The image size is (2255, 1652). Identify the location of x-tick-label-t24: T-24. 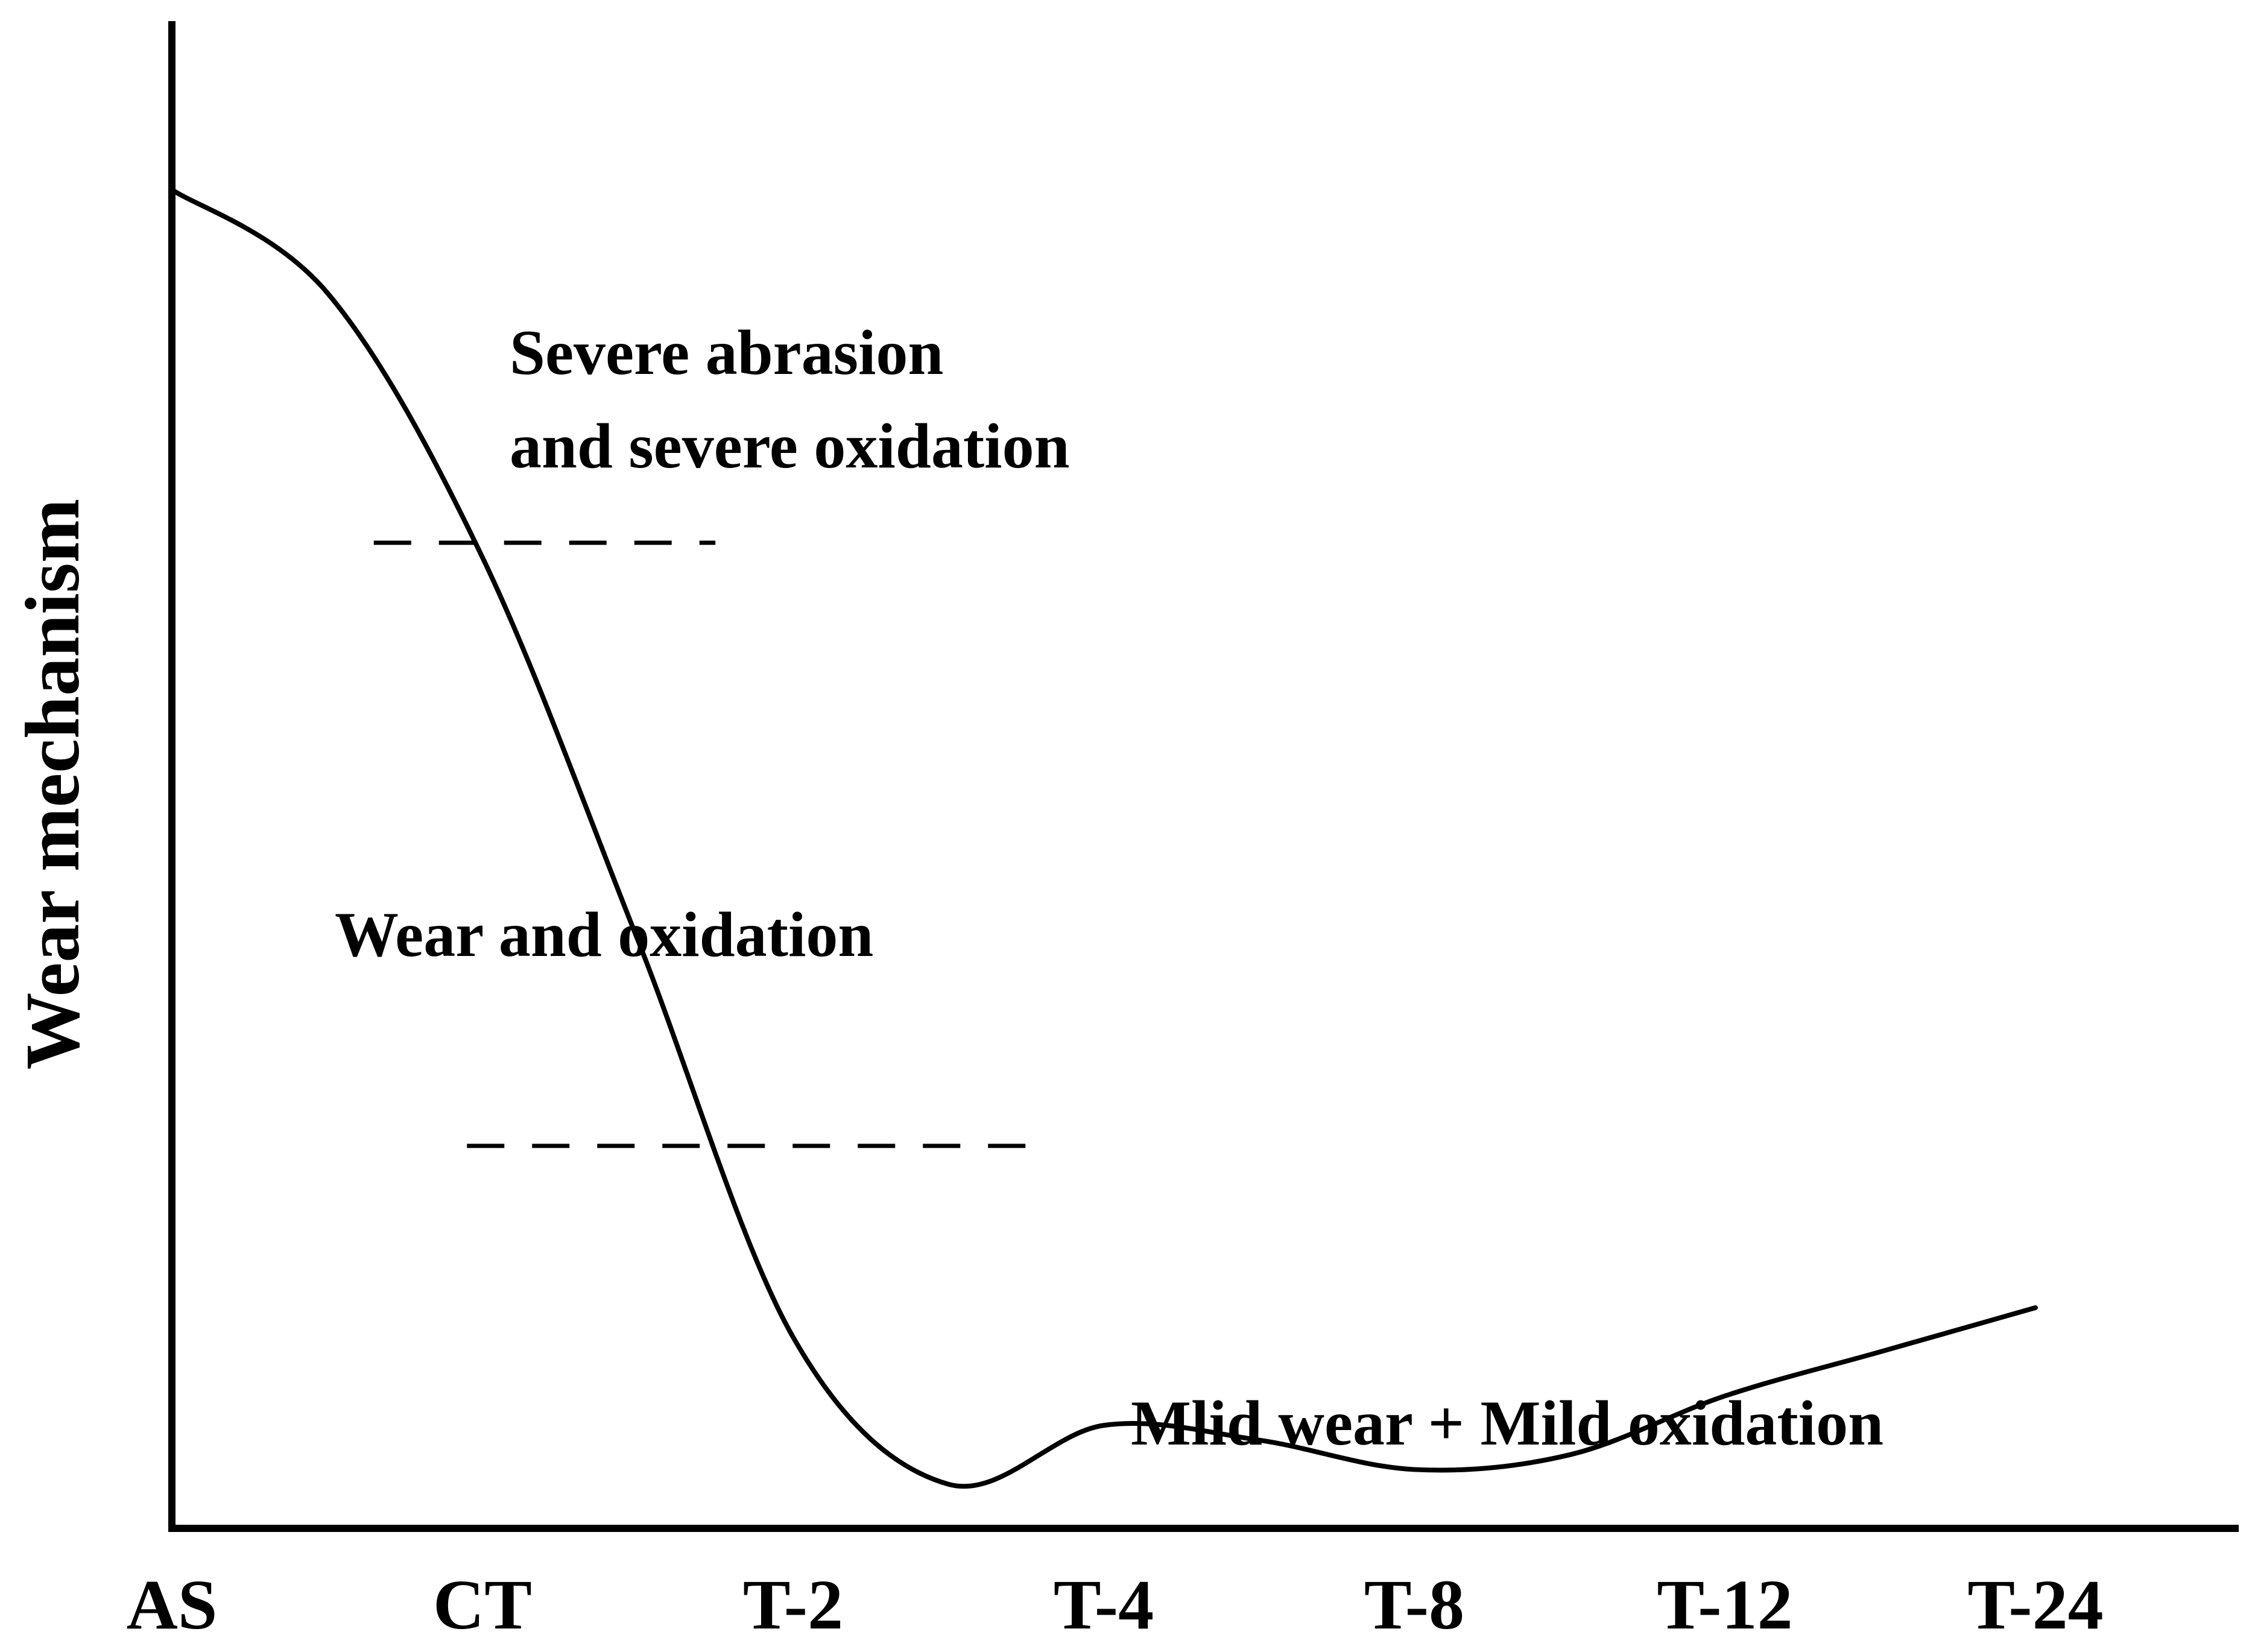
(2035, 1604).